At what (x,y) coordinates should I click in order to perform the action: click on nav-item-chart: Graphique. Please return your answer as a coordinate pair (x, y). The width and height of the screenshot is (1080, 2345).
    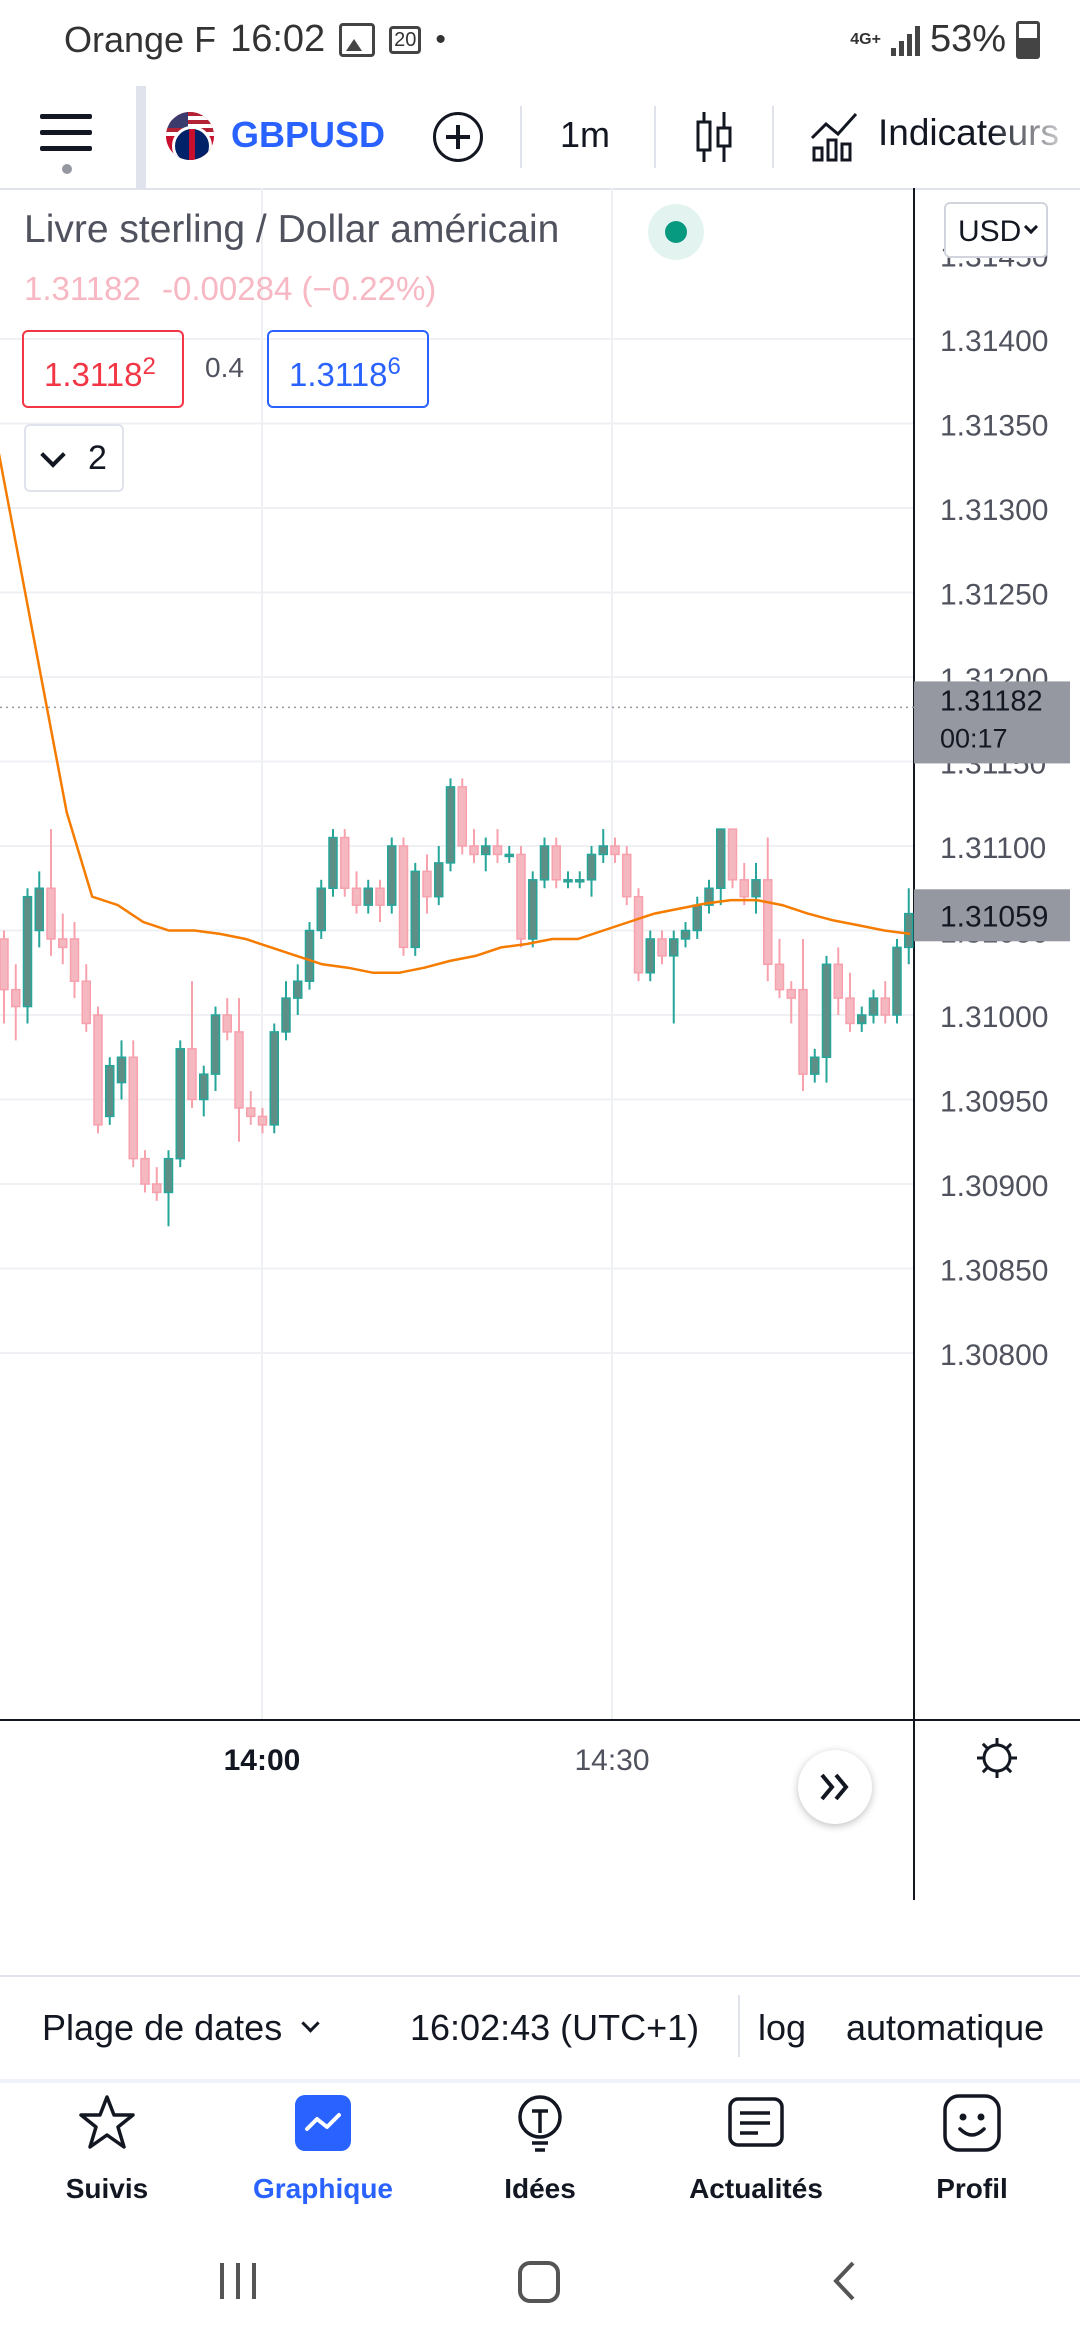
    Looking at the image, I should click on (323, 2157).